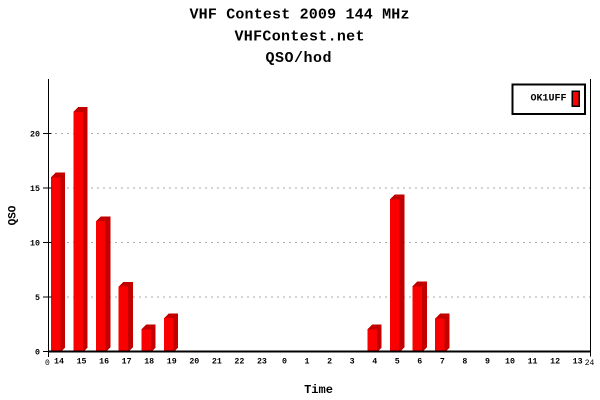  Describe the element at coordinates (172, 362) in the screenshot. I see `svg-text: 19` at that location.